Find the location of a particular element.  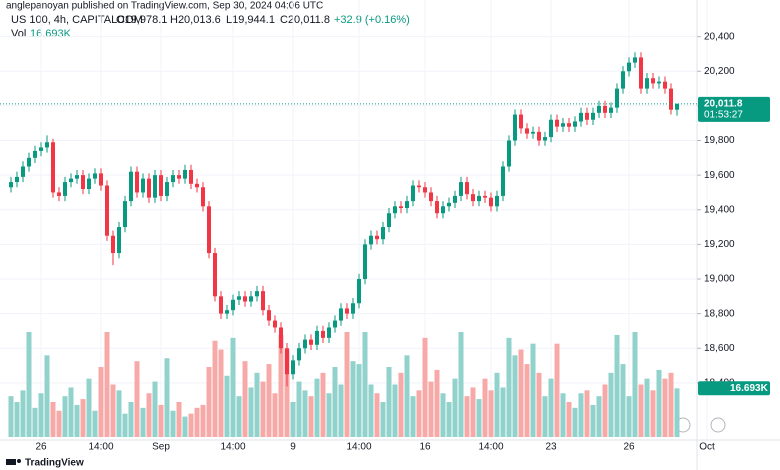

x-tick-label: 16 is located at coordinates (425, 447).